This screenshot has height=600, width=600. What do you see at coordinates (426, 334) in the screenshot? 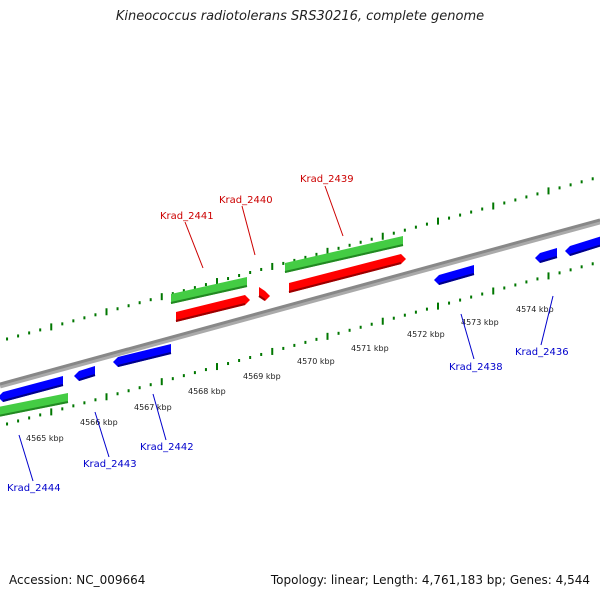
I see `scale-label: 4572 kbp` at bounding box center [426, 334].